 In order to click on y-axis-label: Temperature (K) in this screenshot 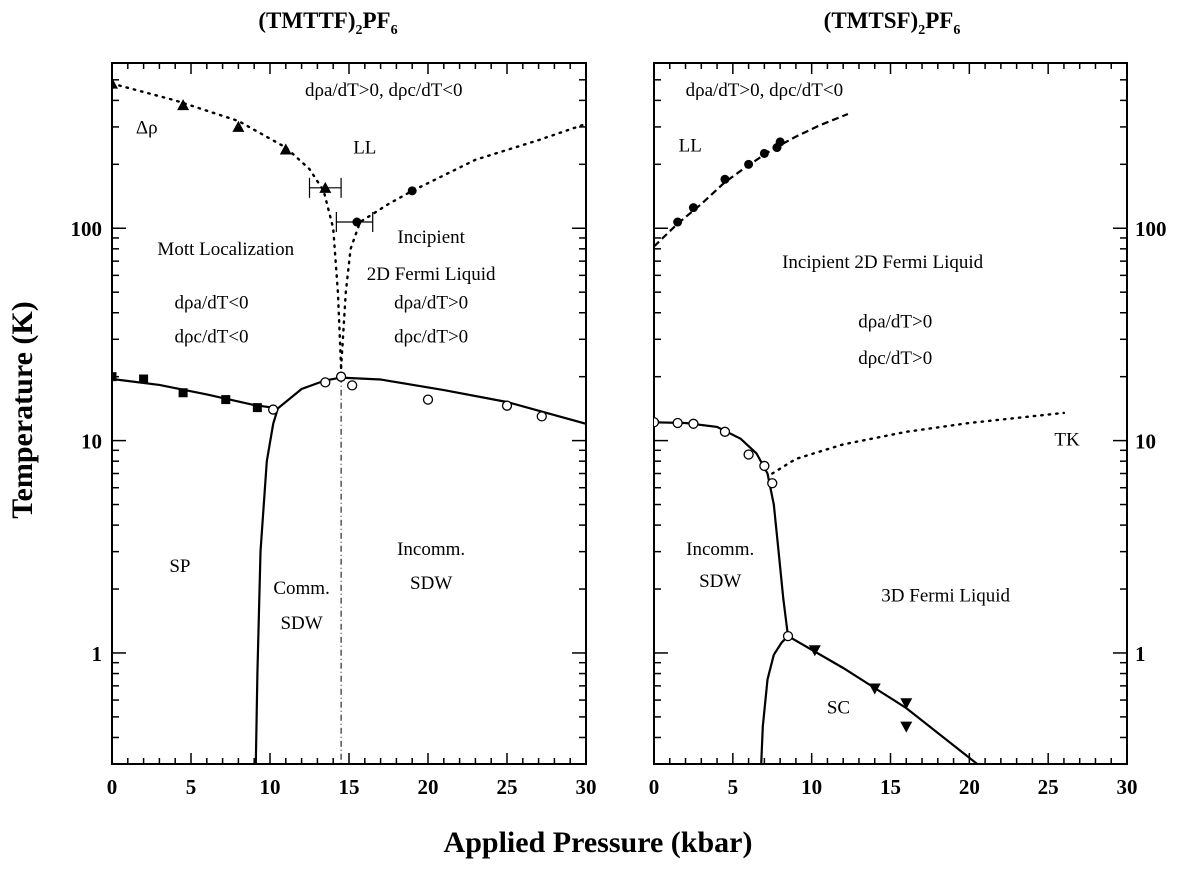, I will do `click(22, 409)`.